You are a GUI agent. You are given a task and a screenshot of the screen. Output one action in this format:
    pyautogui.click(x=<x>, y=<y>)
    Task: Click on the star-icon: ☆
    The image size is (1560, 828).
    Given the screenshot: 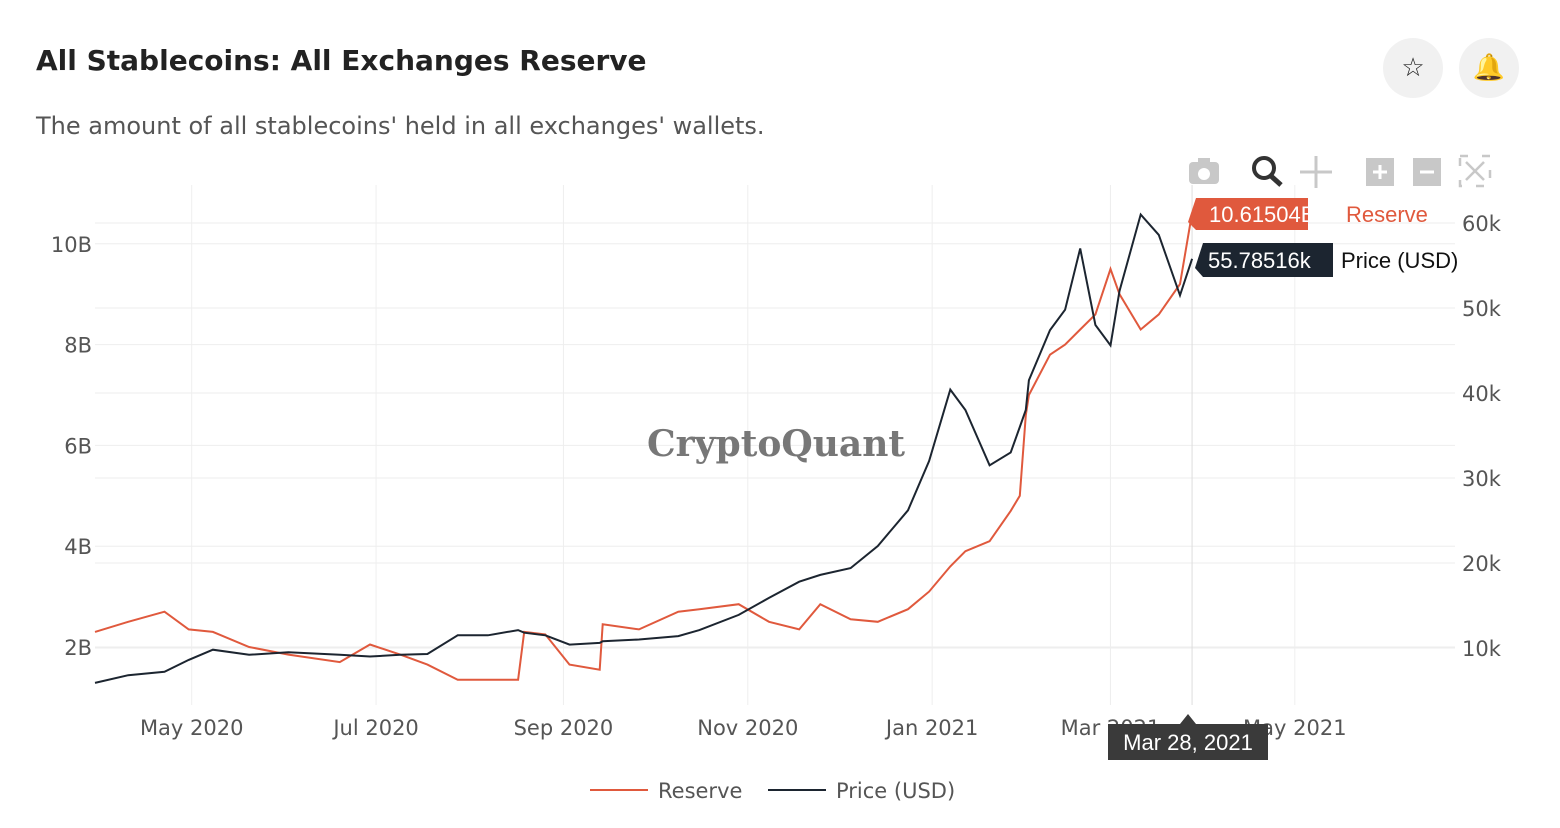 What is the action you would take?
    pyautogui.click(x=1413, y=68)
    